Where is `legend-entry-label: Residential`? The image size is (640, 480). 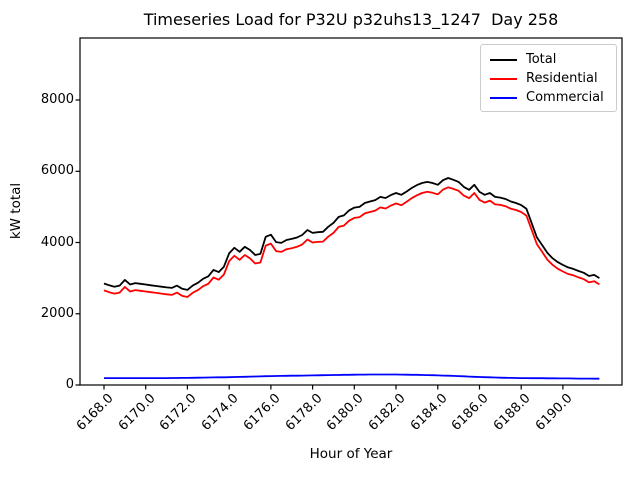
legend-entry-label: Residential is located at coordinates (562, 78).